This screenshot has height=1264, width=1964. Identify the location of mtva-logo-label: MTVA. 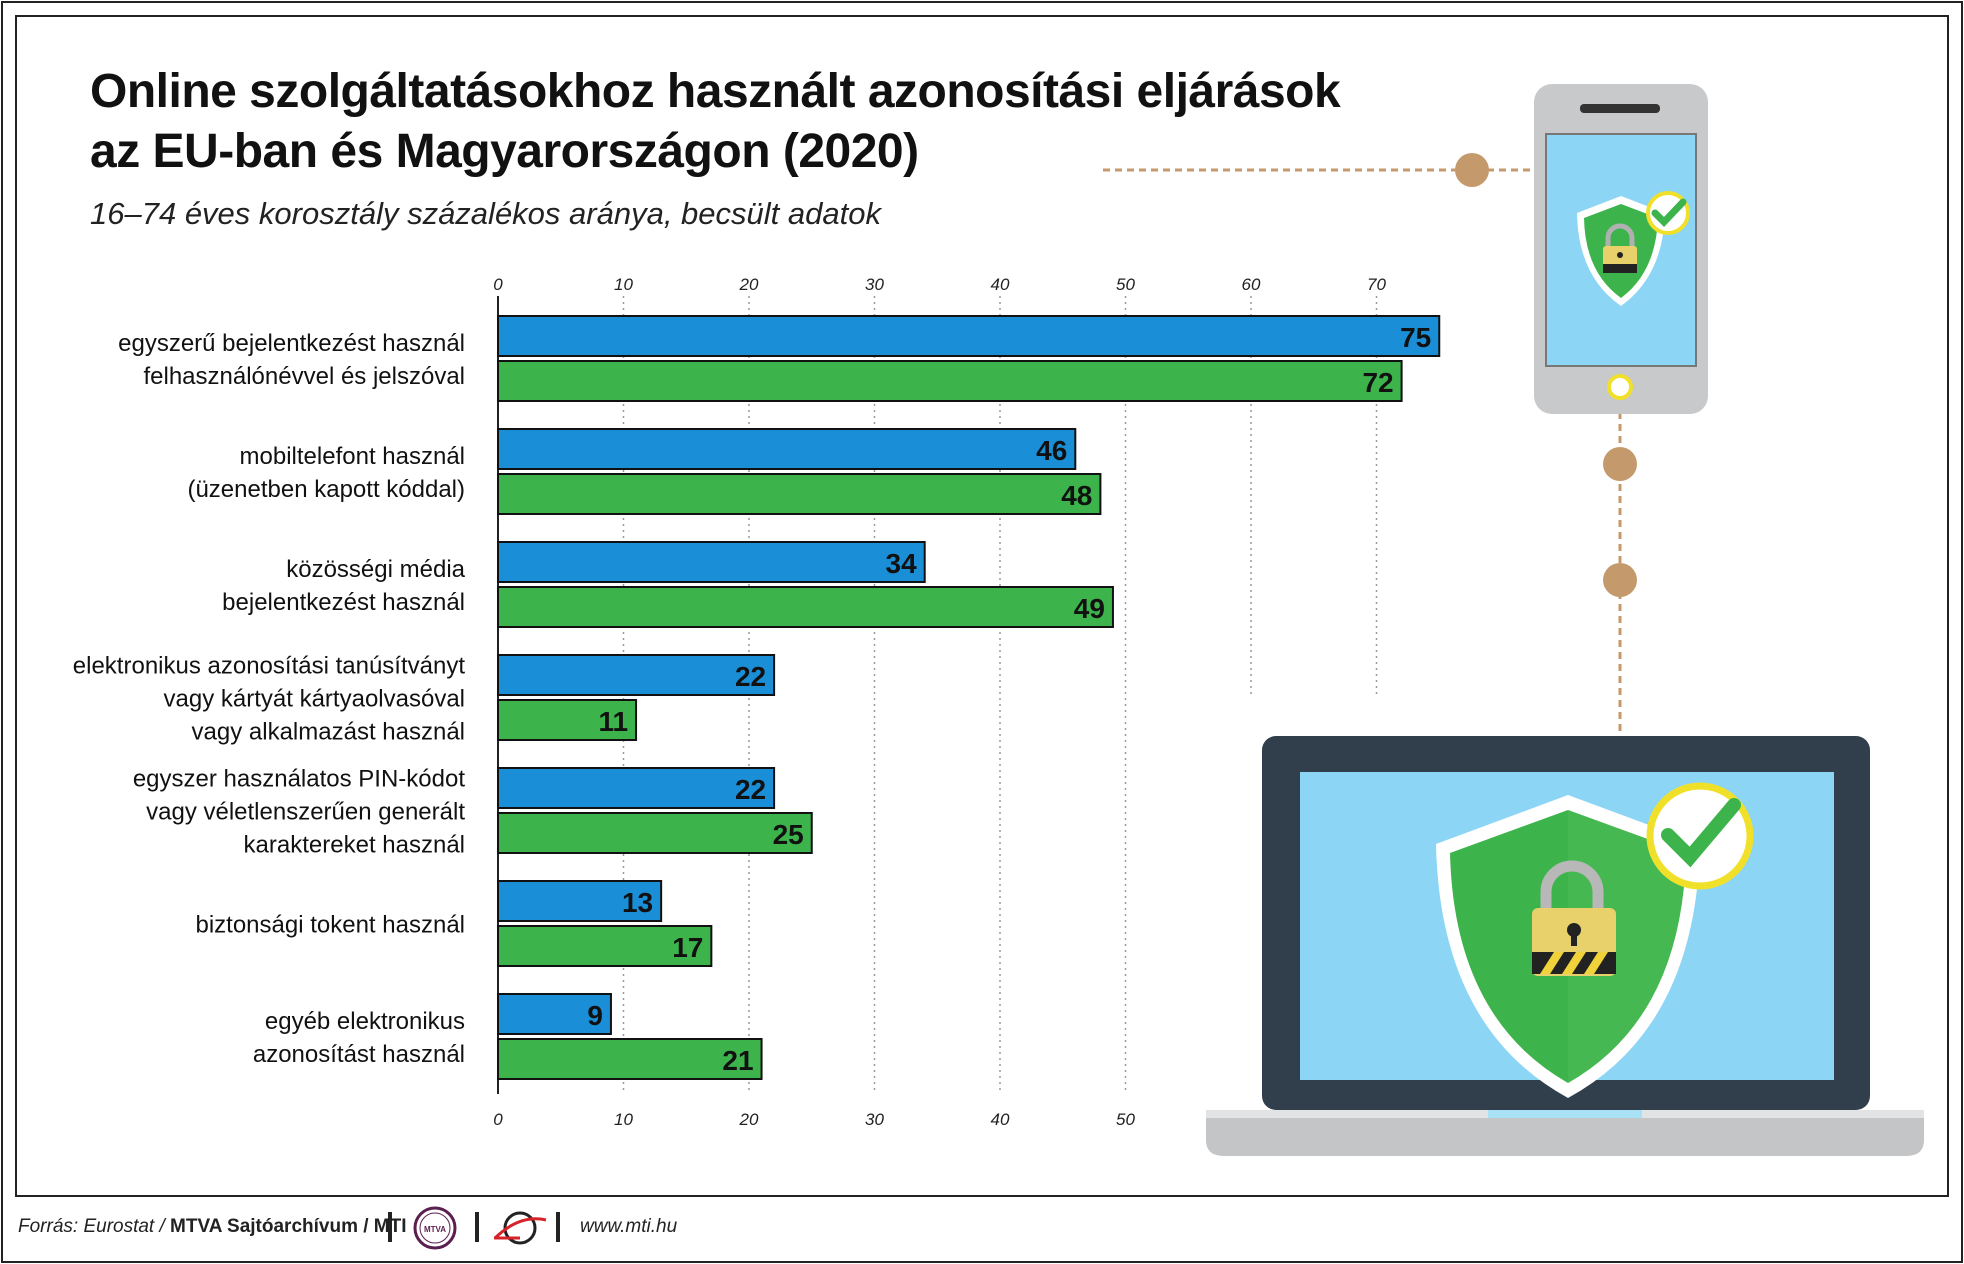
(435, 1229).